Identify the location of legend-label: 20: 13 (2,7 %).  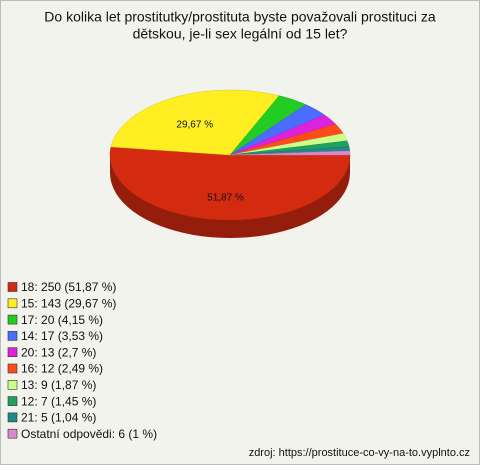
(58, 352).